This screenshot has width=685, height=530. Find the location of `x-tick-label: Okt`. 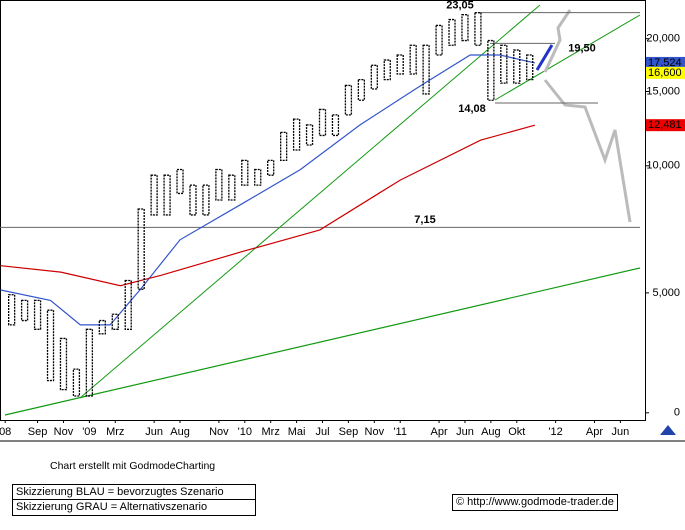

x-tick-label: Okt is located at coordinates (516, 432).